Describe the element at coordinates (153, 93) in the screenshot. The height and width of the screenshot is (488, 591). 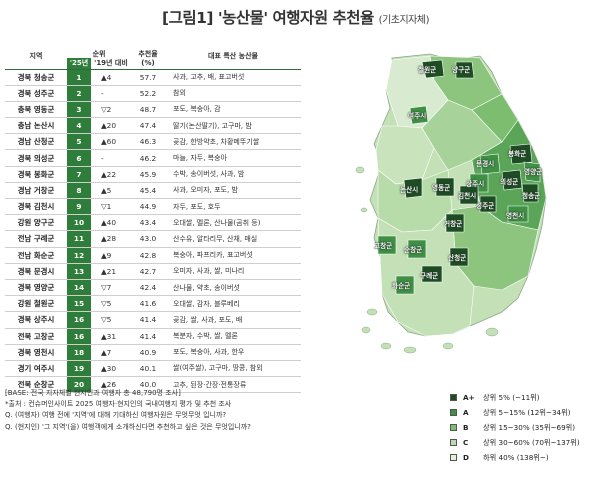
I see `table-row: 경북 성주군 2-52.2 참외` at that location.